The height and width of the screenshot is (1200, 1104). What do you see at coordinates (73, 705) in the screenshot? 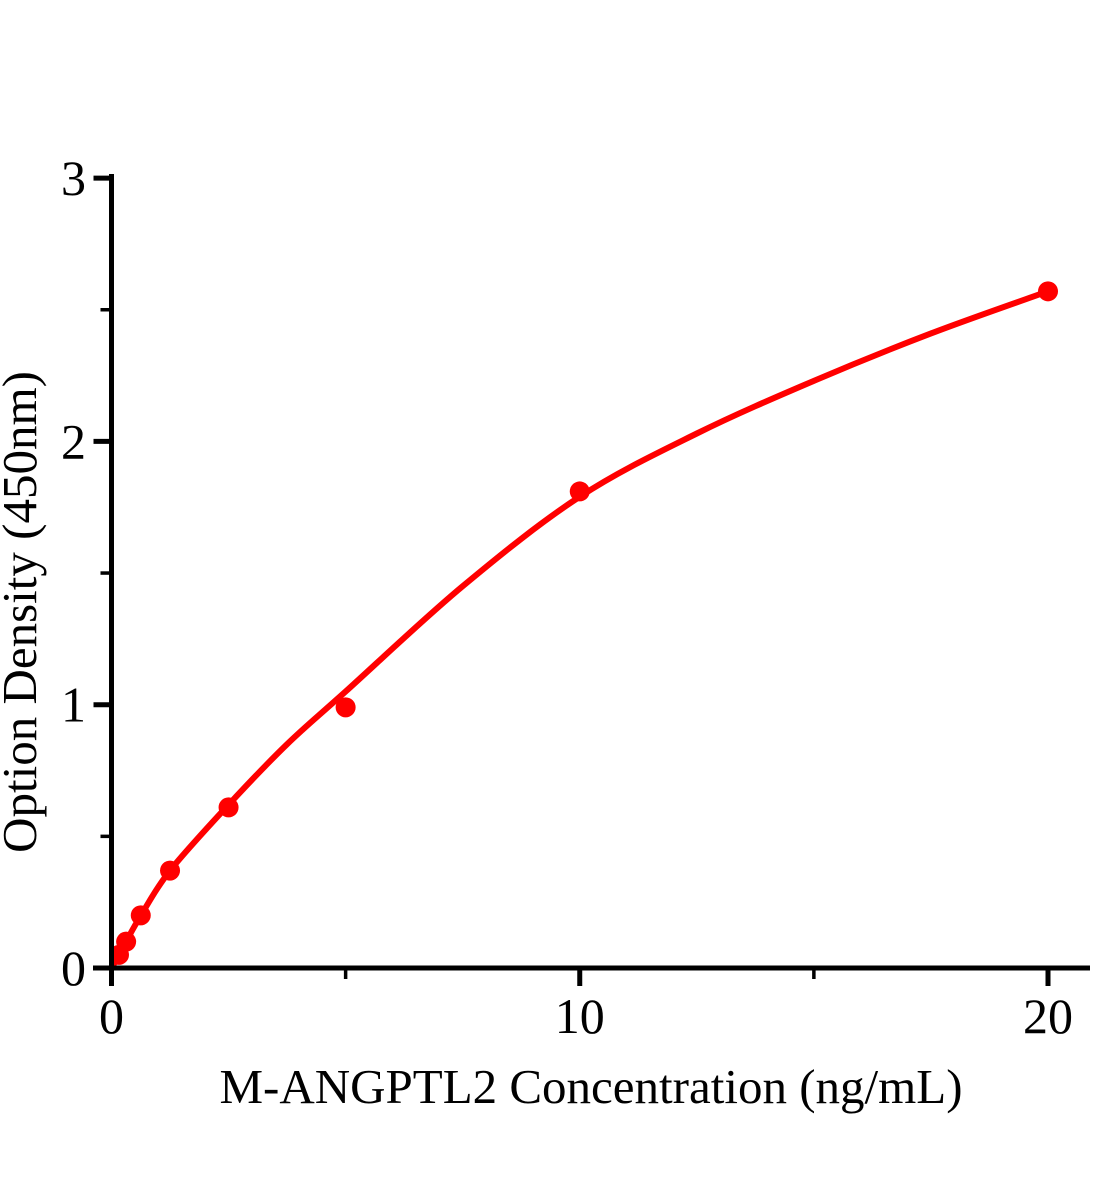
I see `y-tick-label: 1` at bounding box center [73, 705].